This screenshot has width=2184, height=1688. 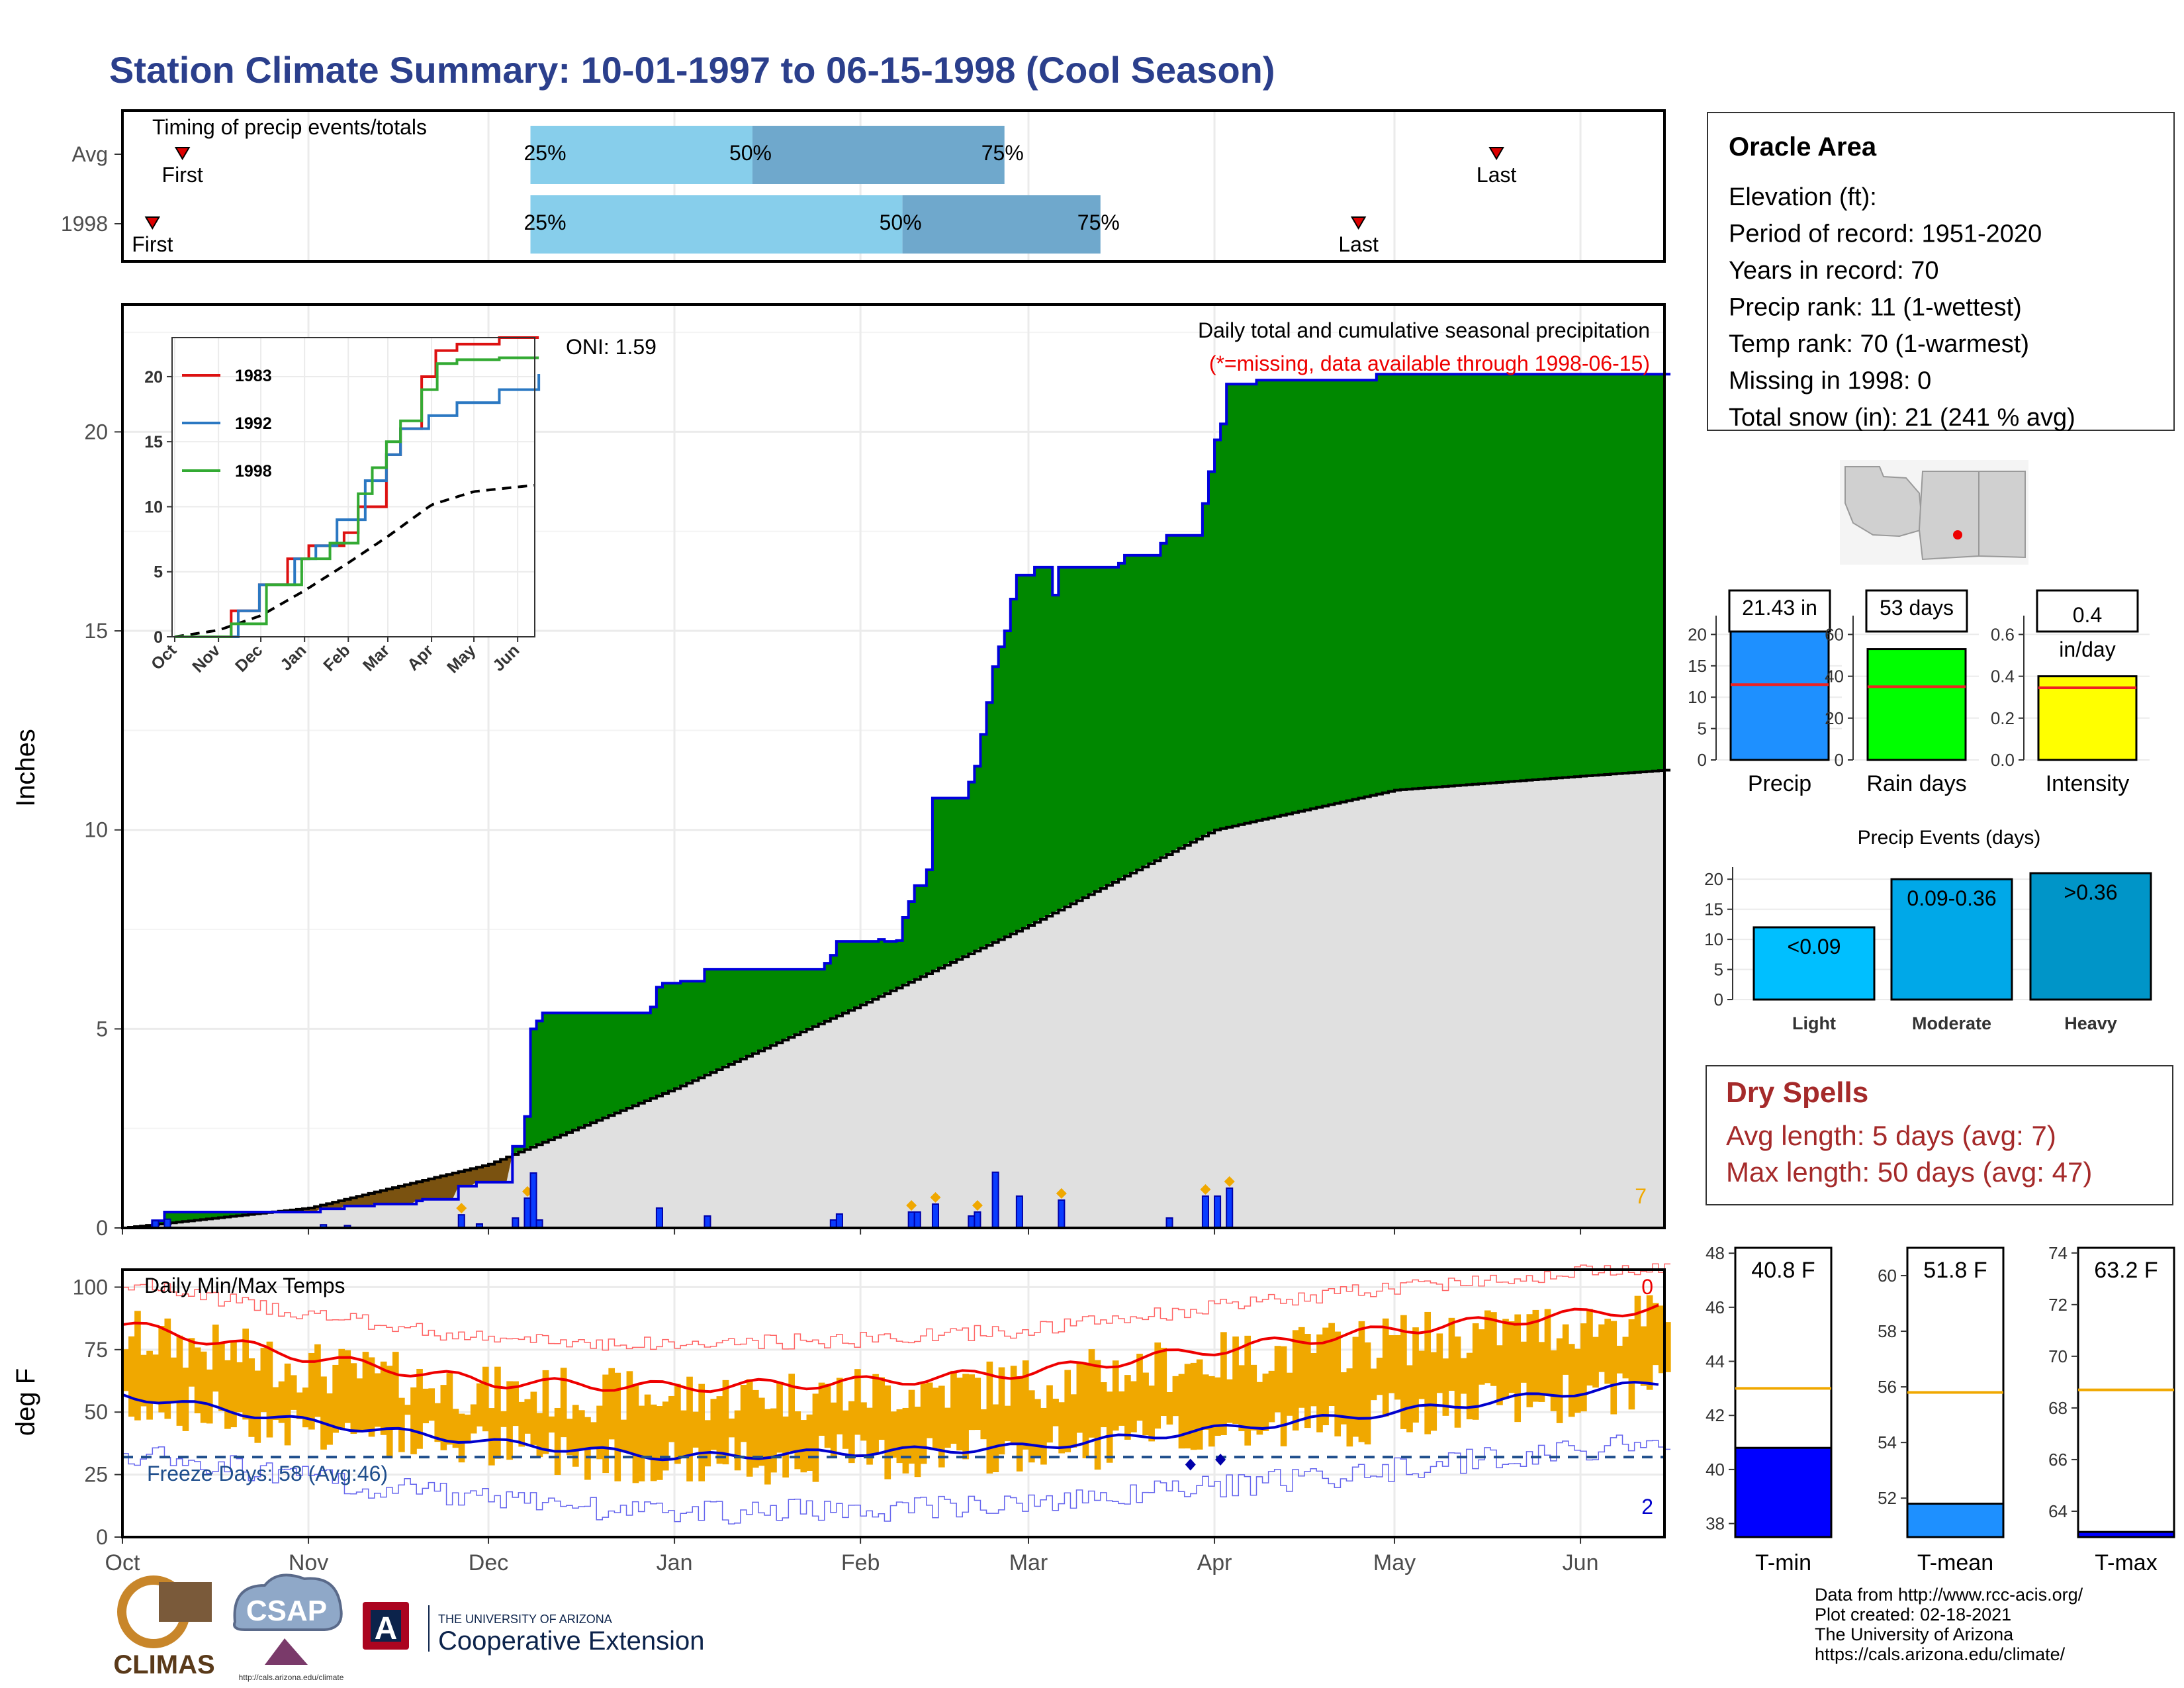 What do you see at coordinates (1834, 634) in the screenshot?
I see `summary-ytick-label: 60` at bounding box center [1834, 634].